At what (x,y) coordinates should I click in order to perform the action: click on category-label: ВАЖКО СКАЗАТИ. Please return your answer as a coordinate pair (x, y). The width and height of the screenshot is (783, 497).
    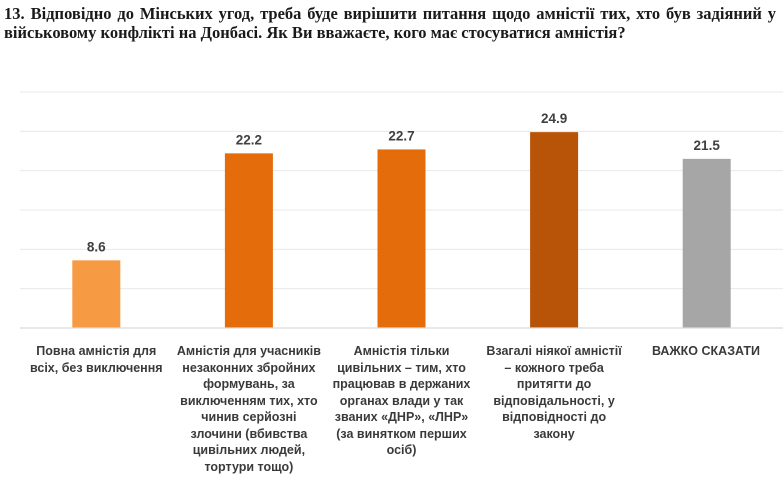
    Looking at the image, I should click on (706, 351).